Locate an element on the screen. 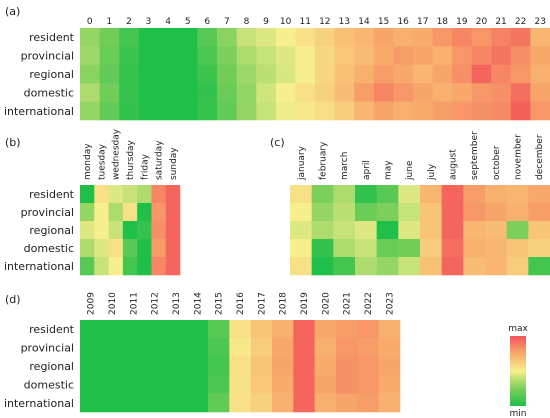 The height and width of the screenshot is (418, 550). row-label: resident is located at coordinates (52, 194).